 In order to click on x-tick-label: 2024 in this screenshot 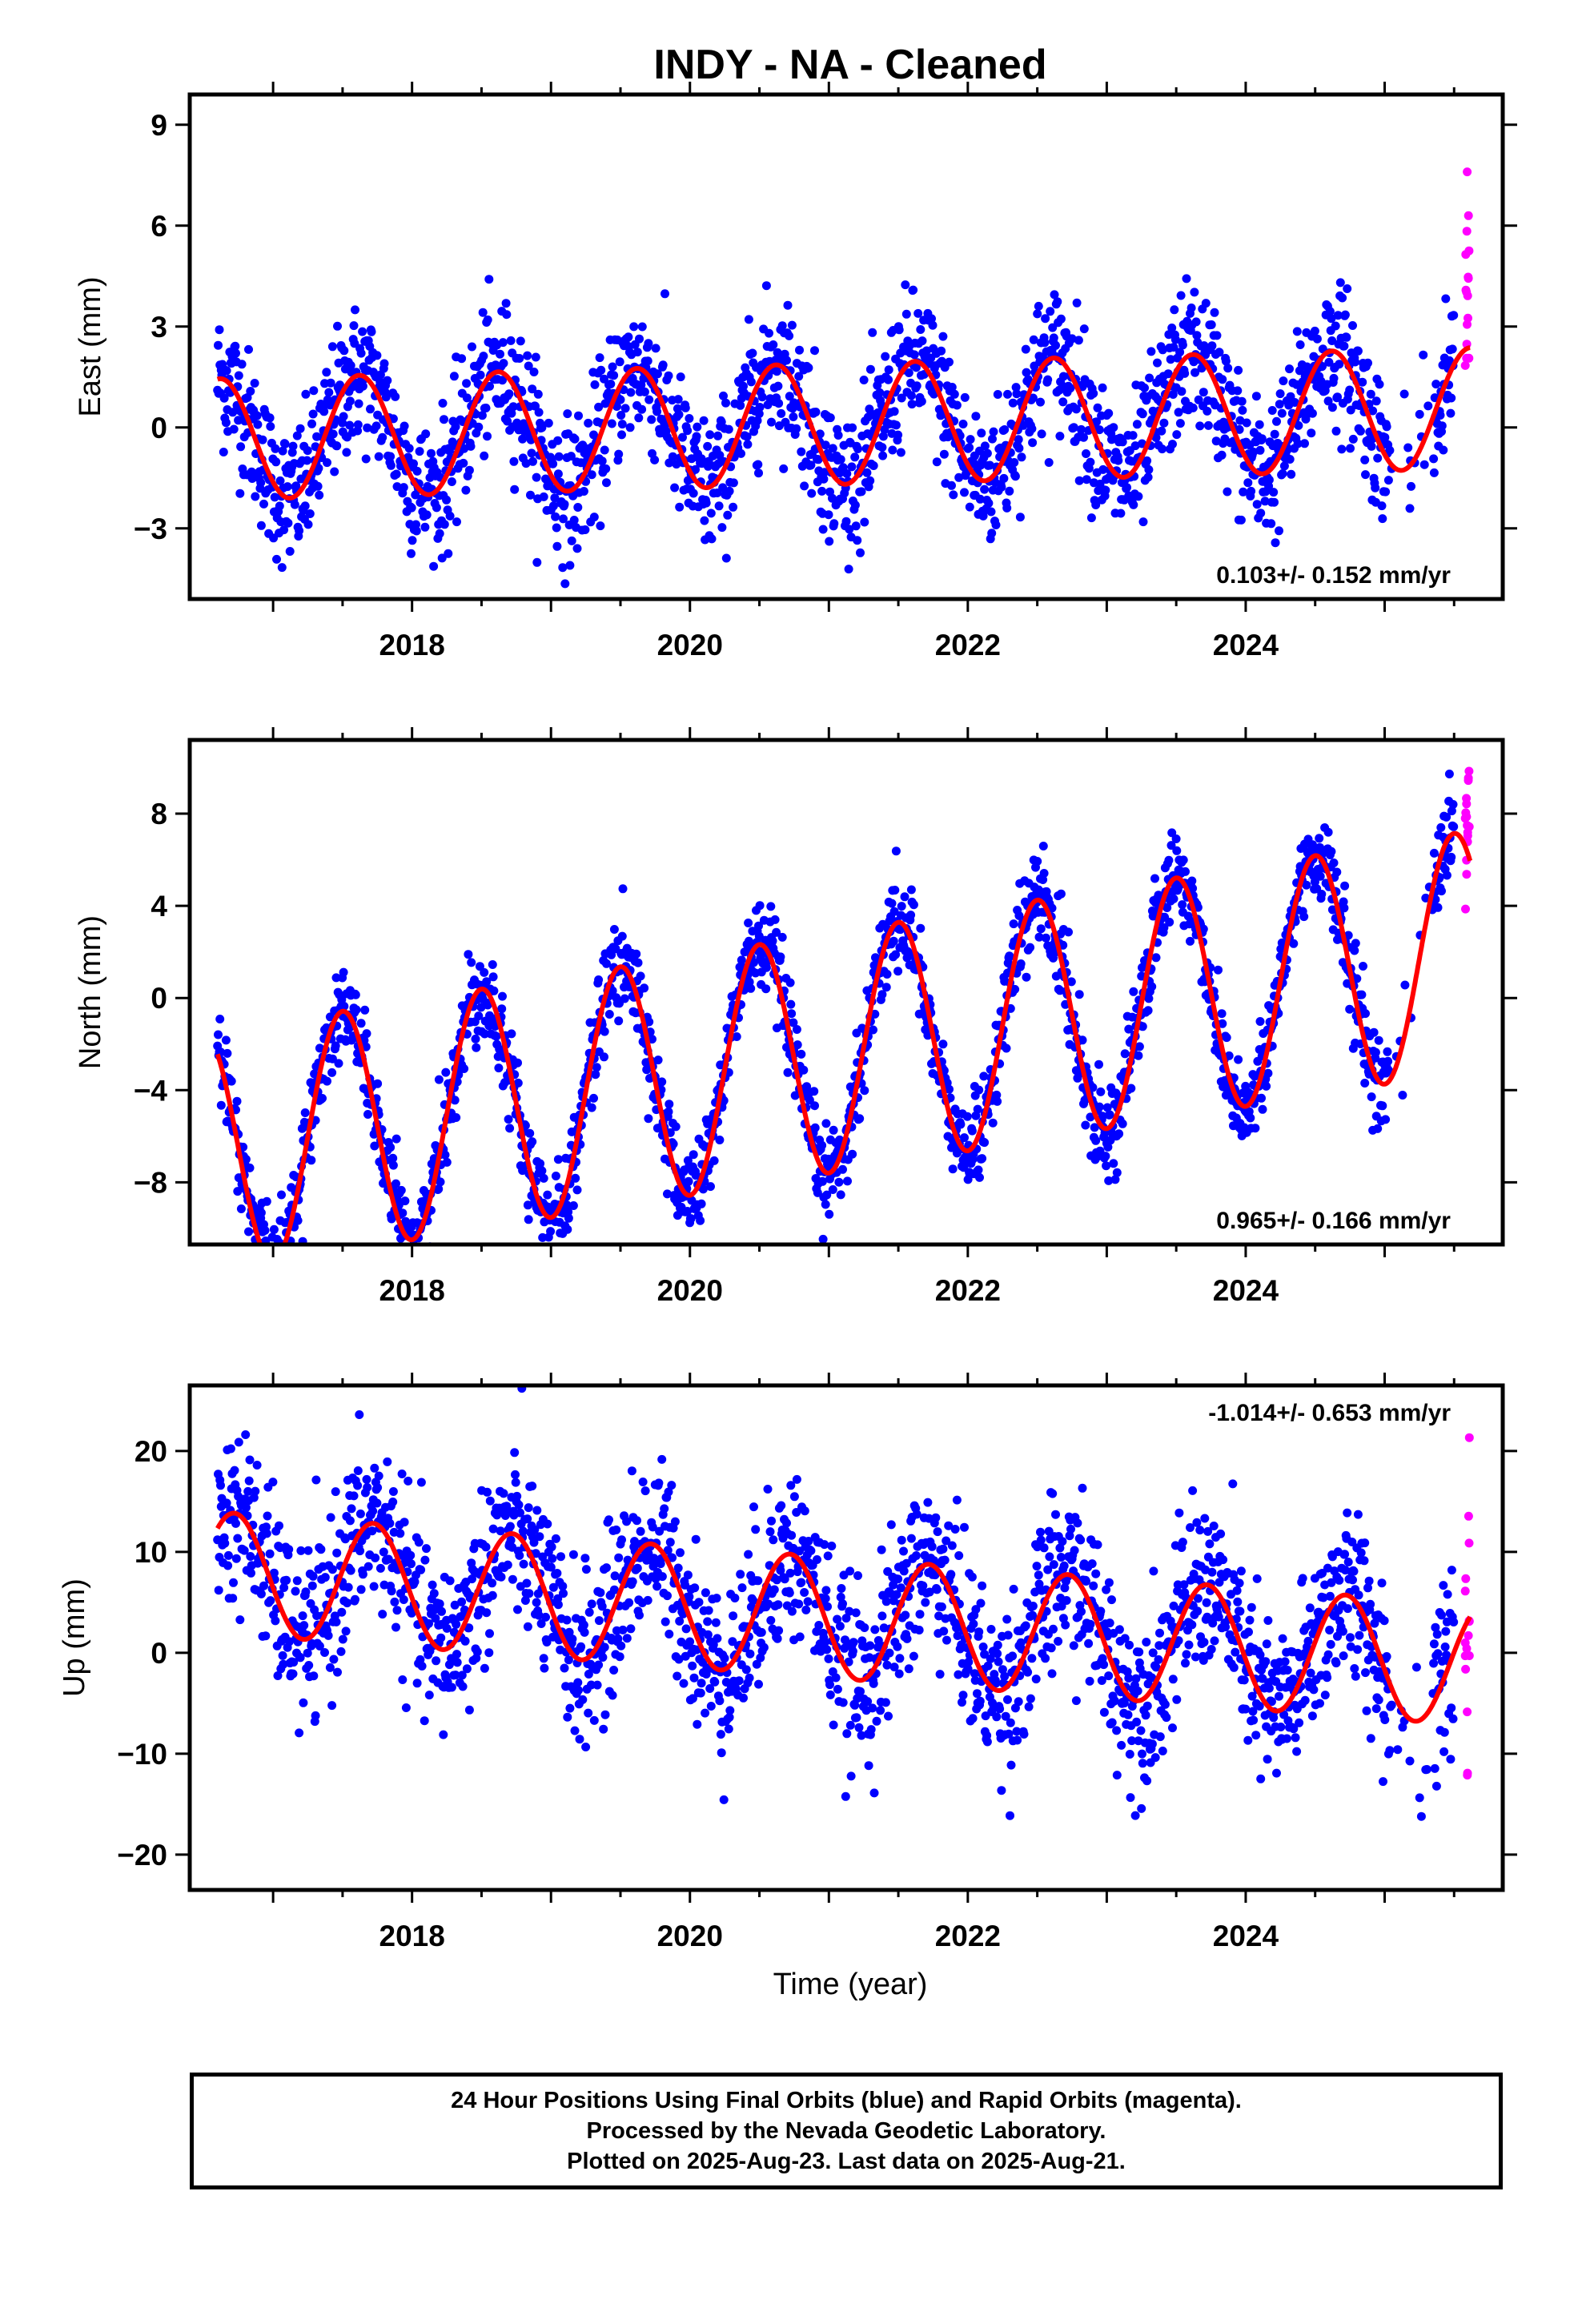, I will do `click(1246, 1290)`.